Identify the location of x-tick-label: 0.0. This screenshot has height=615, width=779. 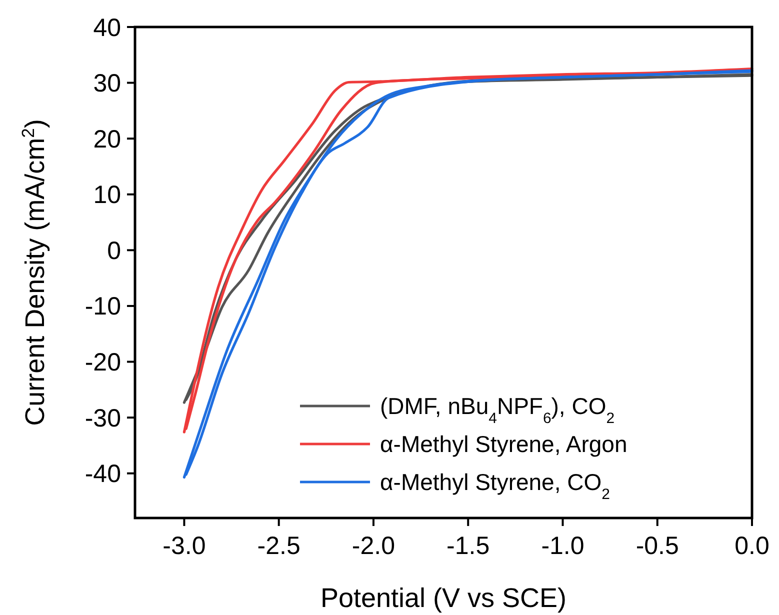
(752, 546).